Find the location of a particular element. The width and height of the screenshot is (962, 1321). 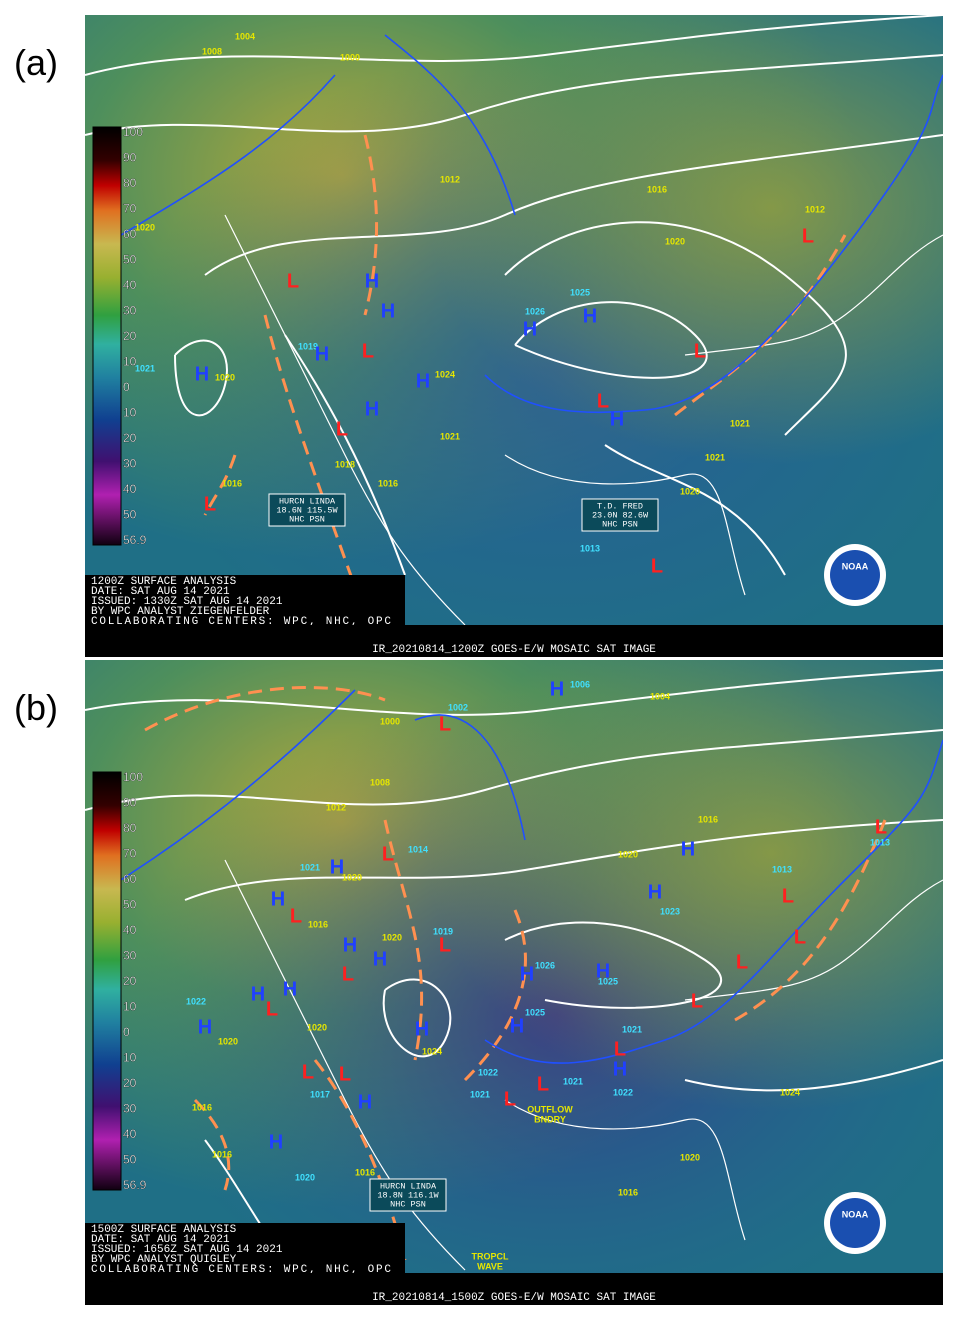

info-line: BY WPC ANALYST QUIGLEY is located at coordinates (164, 1260).